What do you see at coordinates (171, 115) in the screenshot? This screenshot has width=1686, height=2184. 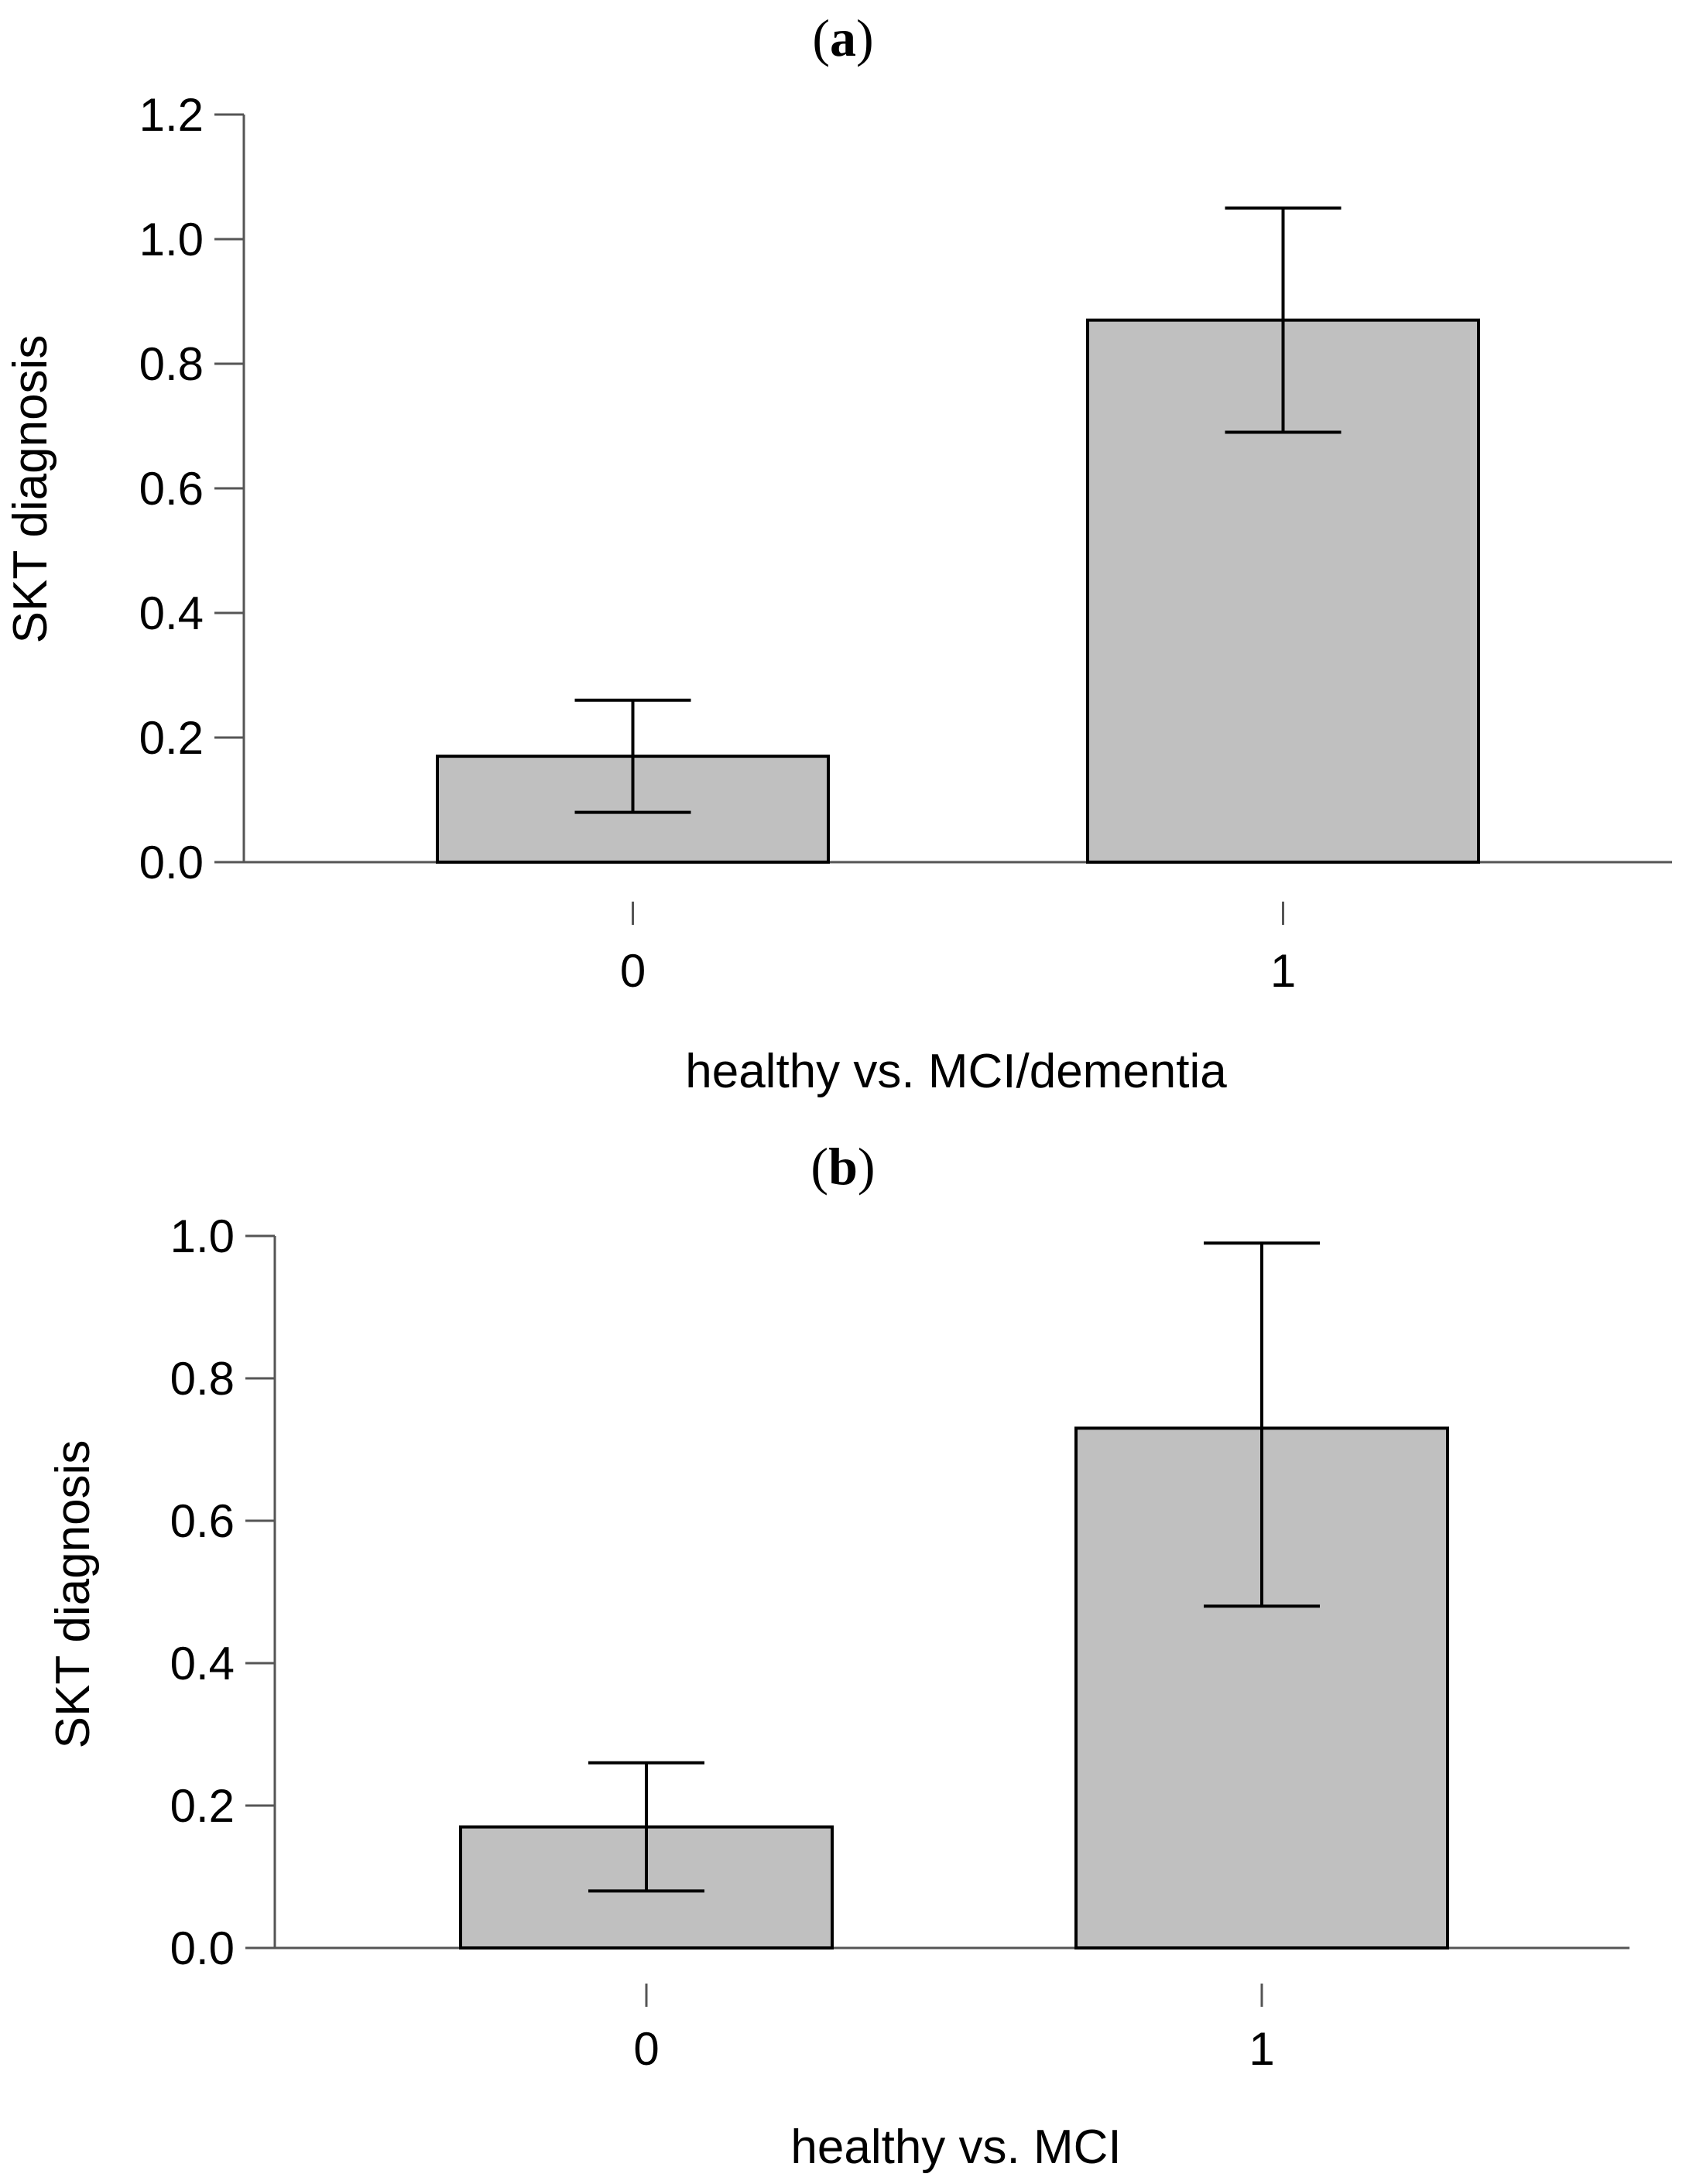 I see `y-tick-label: 1.2` at bounding box center [171, 115].